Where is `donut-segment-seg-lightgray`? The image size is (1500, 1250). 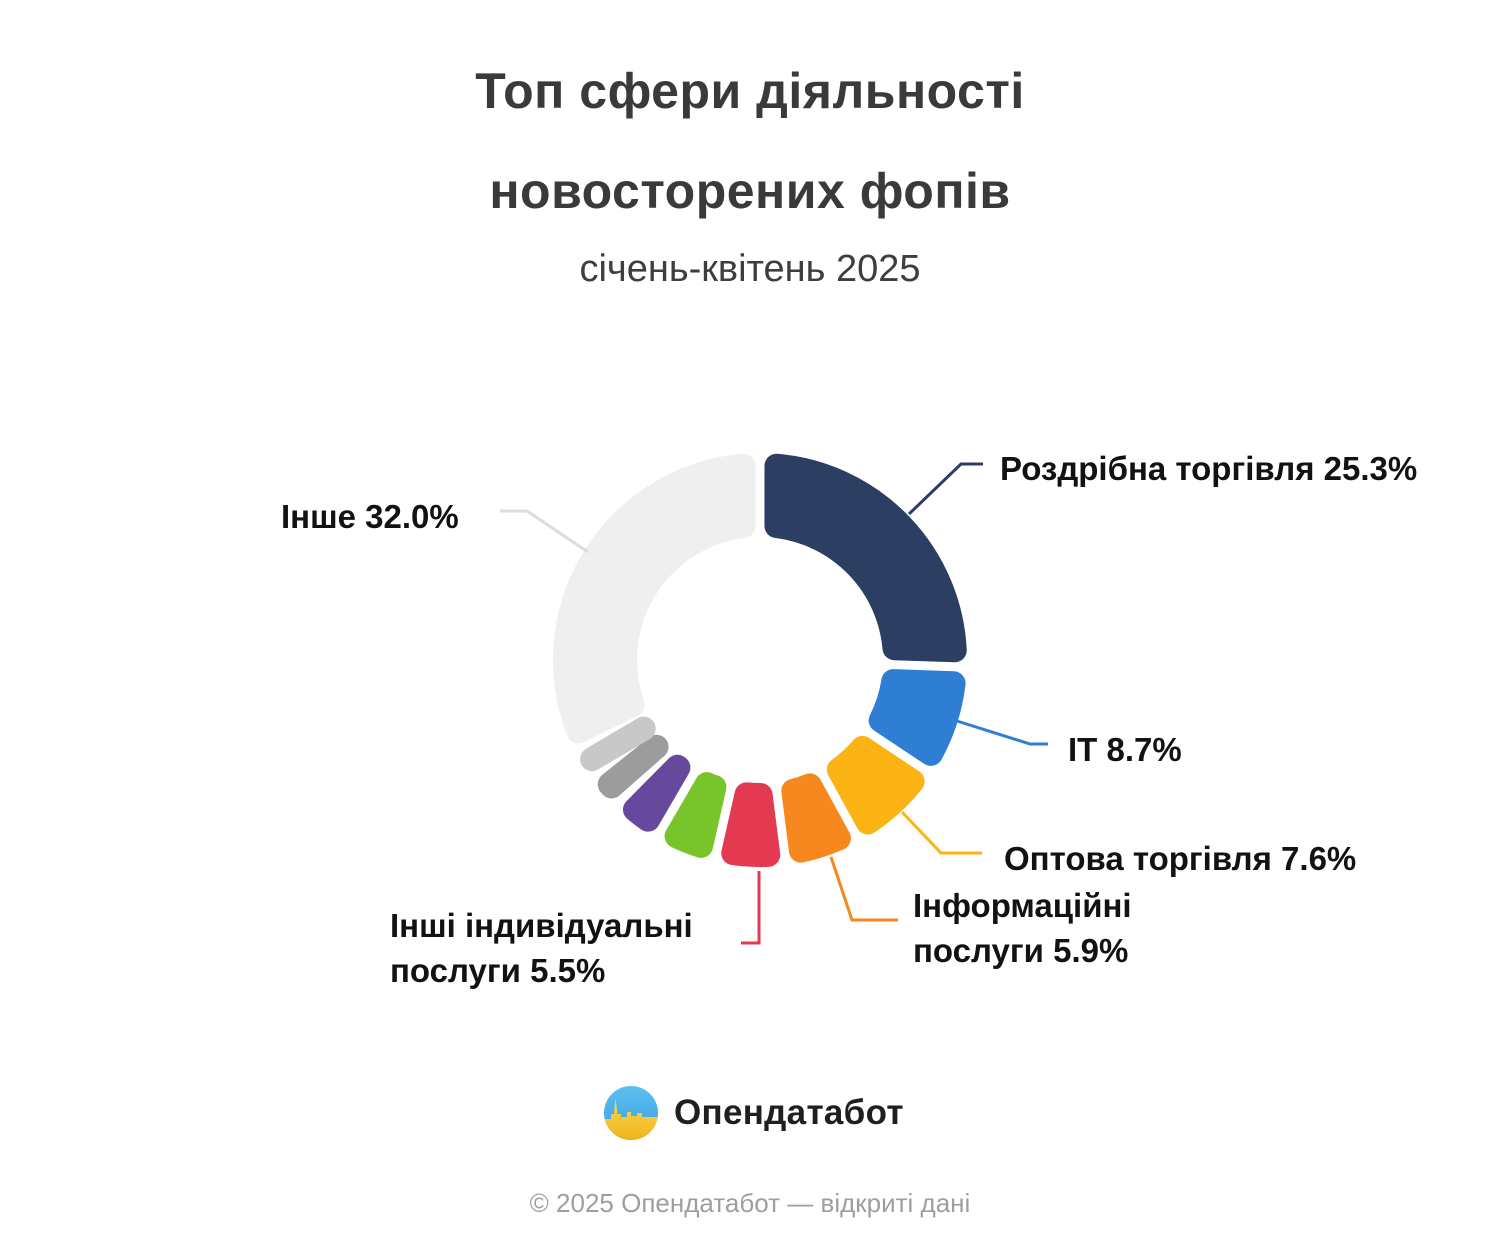
donut-segment-seg-lightgray is located at coordinates (618, 744).